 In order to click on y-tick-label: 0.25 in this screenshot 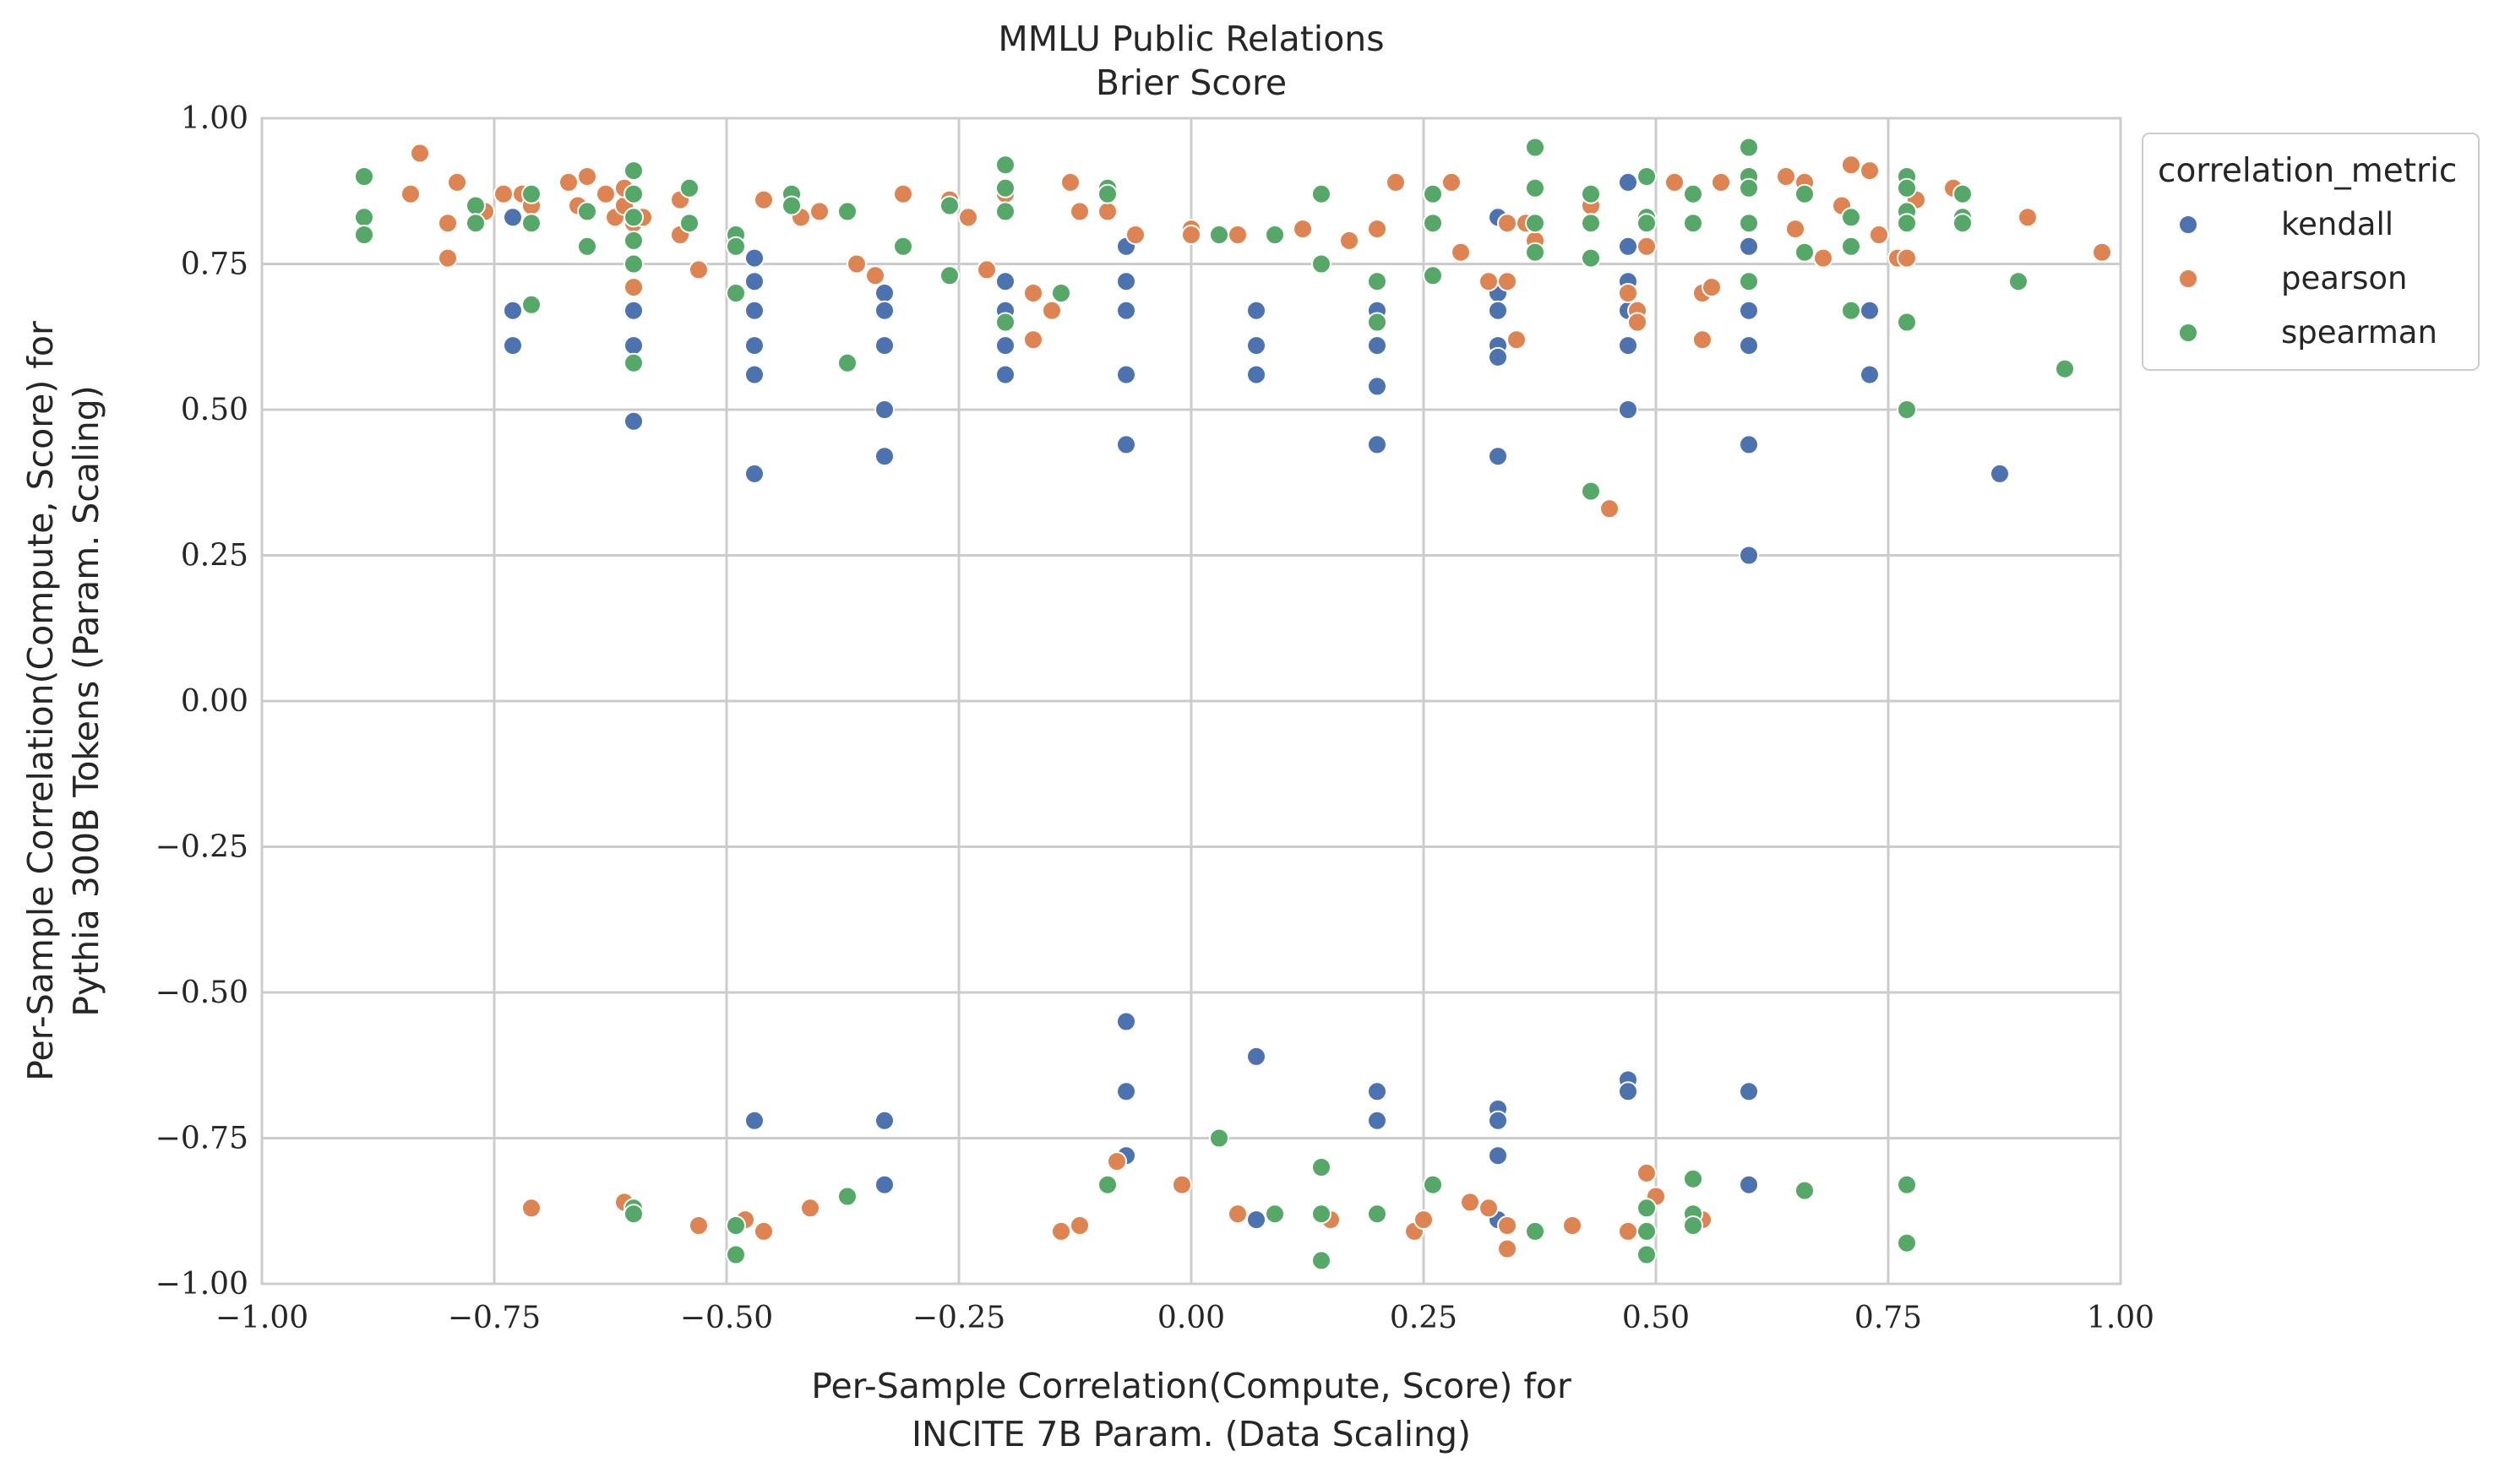, I will do `click(214, 556)`.